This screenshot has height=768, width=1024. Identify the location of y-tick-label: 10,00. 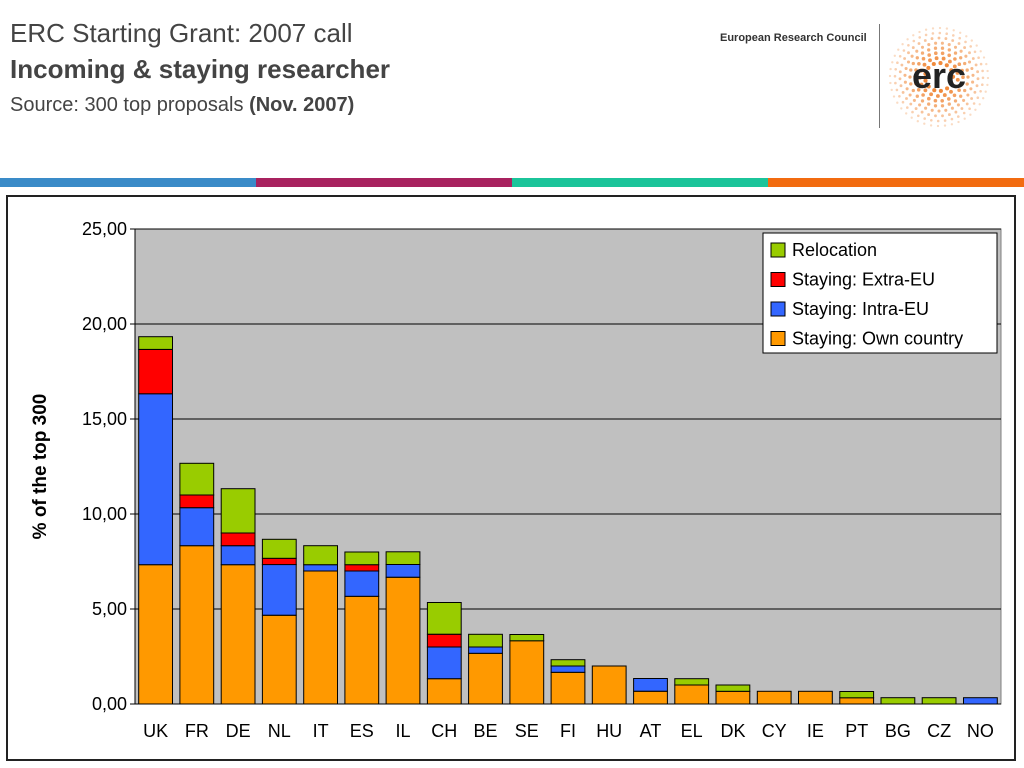
(104, 514).